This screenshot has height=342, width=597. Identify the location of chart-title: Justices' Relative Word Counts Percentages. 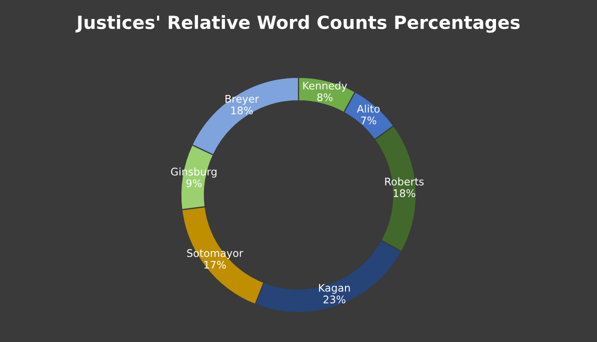
(297, 24).